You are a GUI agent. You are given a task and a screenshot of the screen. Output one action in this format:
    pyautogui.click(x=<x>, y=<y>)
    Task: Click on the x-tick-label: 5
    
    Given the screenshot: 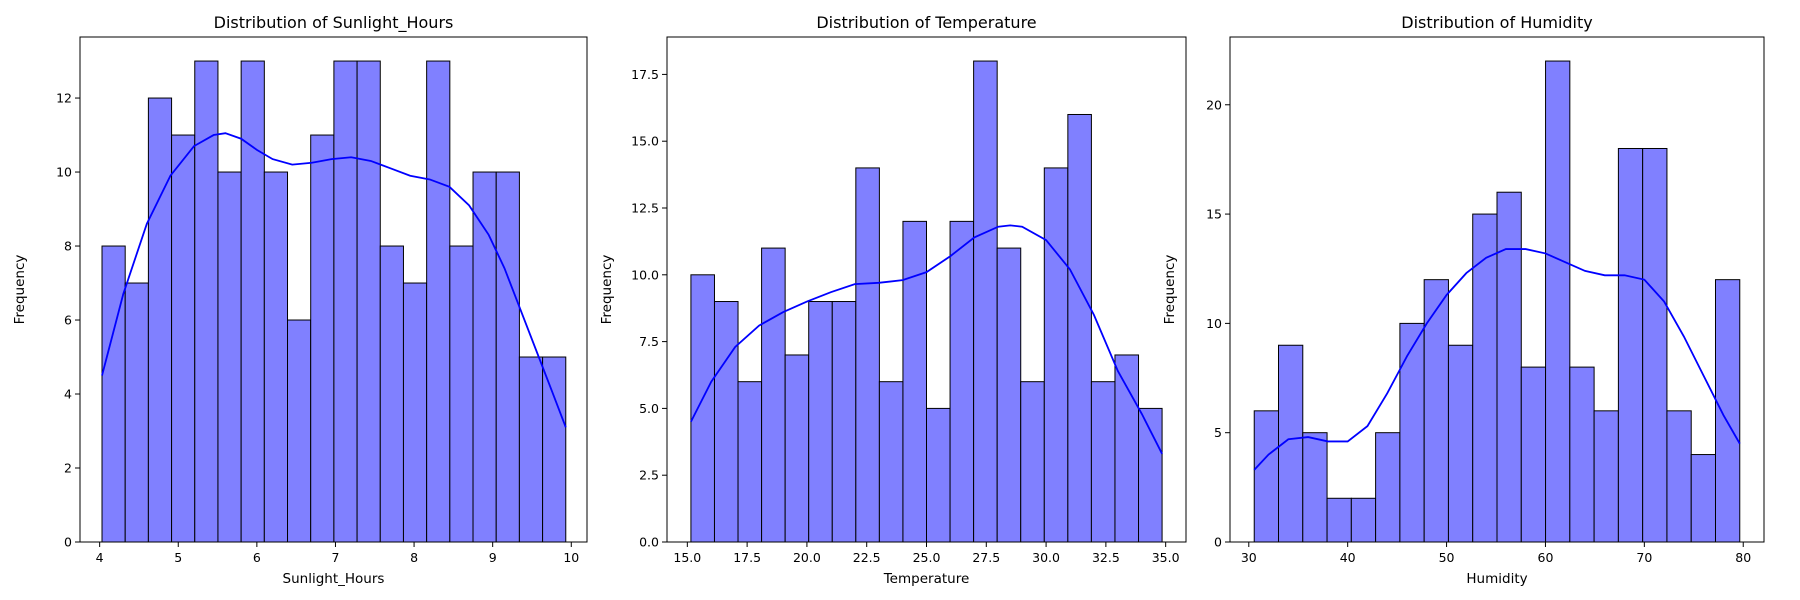 What is the action you would take?
    pyautogui.click(x=178, y=557)
    